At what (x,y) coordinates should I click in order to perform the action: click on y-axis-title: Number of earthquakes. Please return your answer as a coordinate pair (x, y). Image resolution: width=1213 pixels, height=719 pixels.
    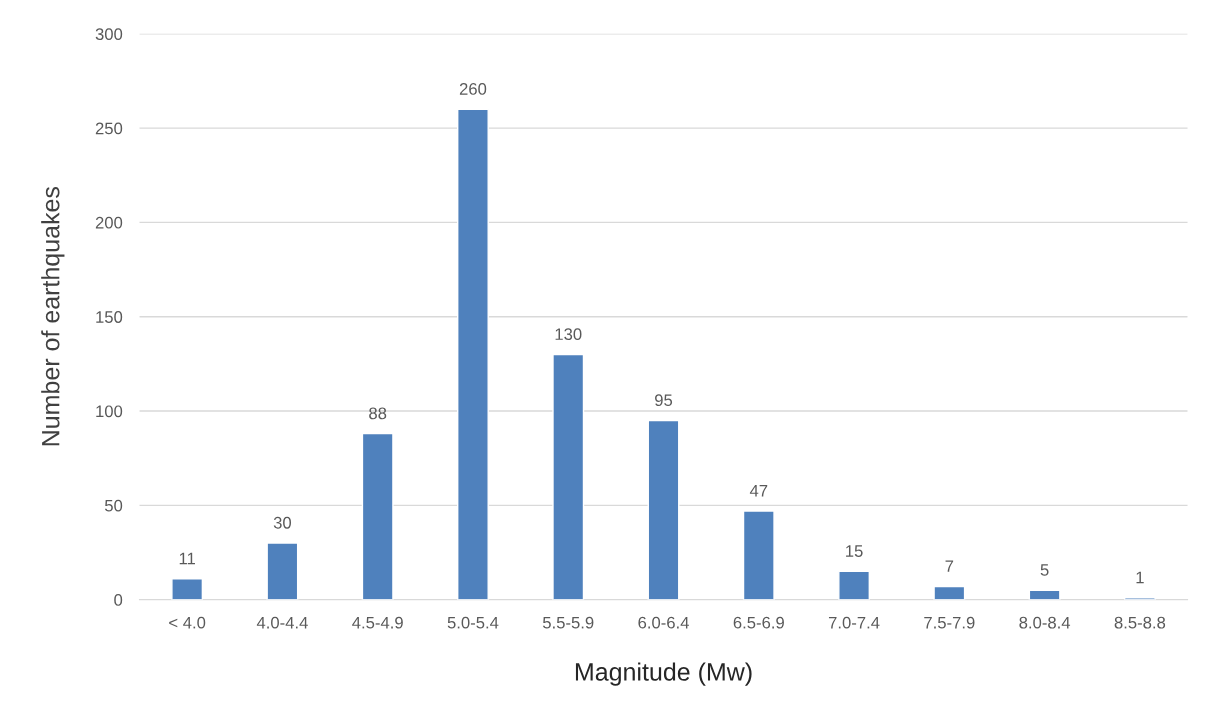
    Looking at the image, I should click on (53, 316).